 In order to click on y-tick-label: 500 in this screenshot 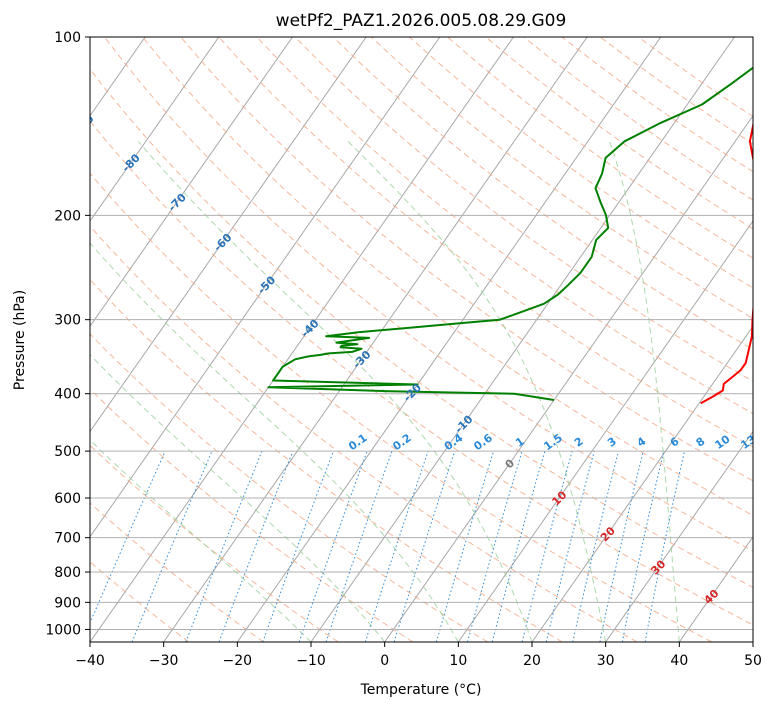, I will do `click(67, 452)`.